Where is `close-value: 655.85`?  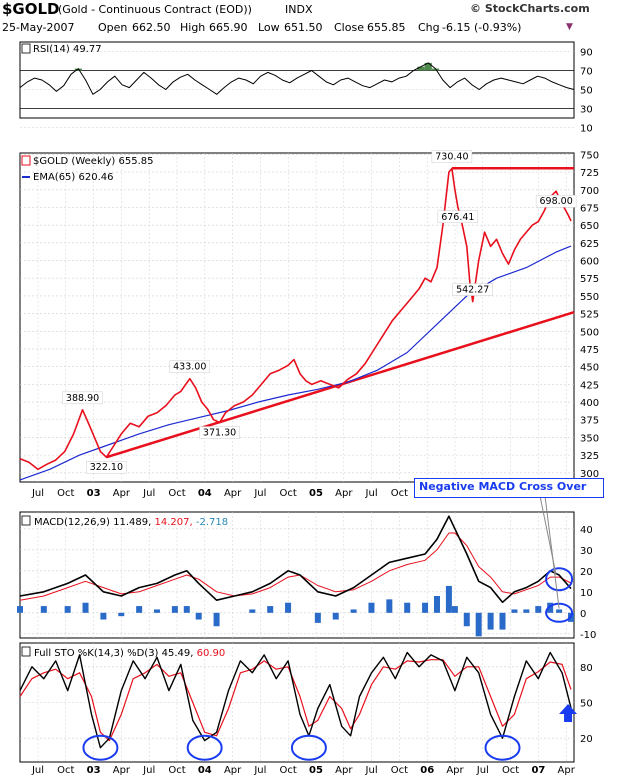 close-value: 655.85 is located at coordinates (386, 27).